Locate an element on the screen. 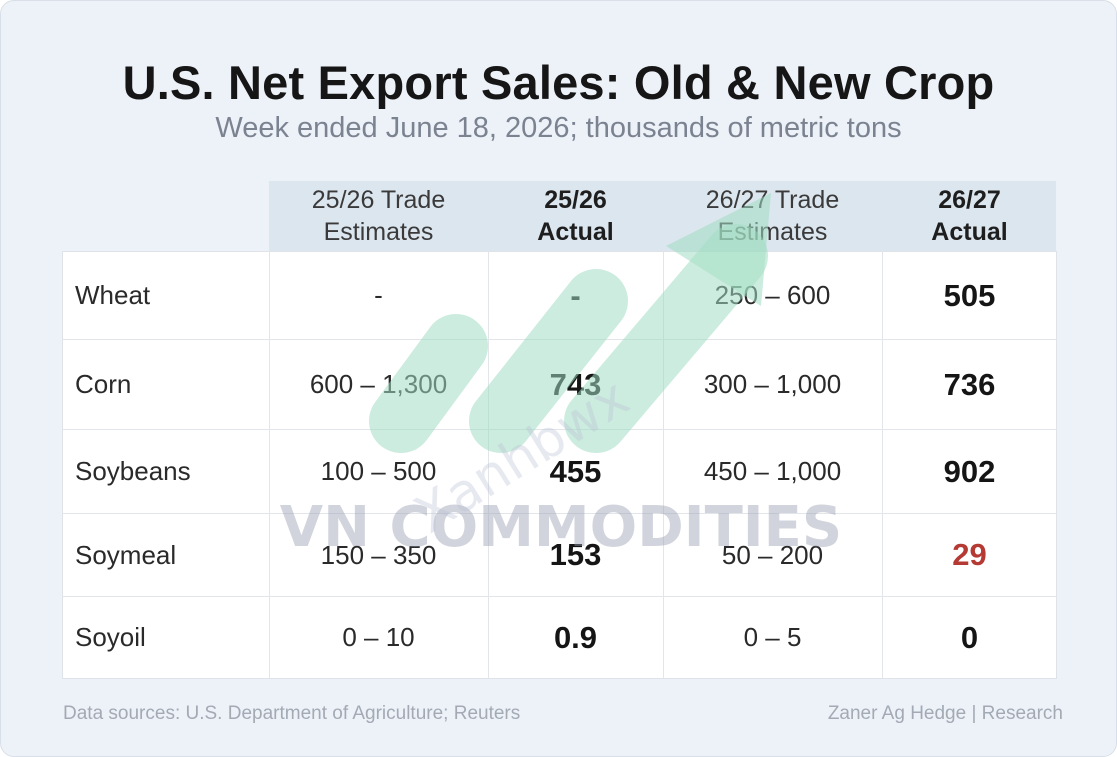 The image size is (1117, 757). cell-soyoil-2627-estimate: 0 – 5 is located at coordinates (772, 637).